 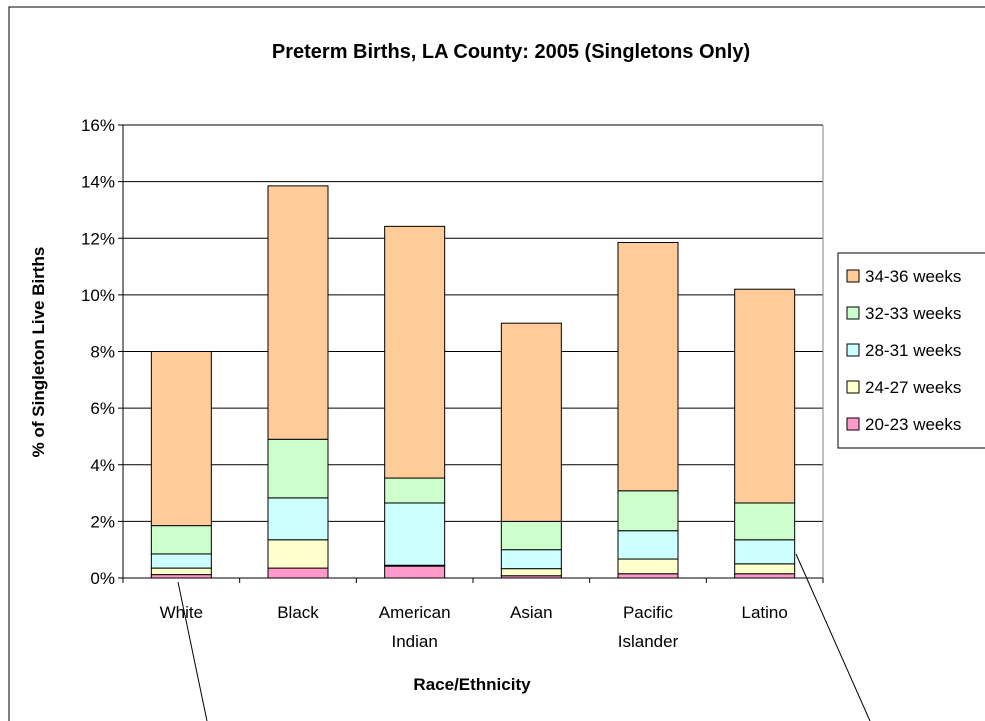 I want to click on y-tick-label: 10%, so click(x=98, y=295).